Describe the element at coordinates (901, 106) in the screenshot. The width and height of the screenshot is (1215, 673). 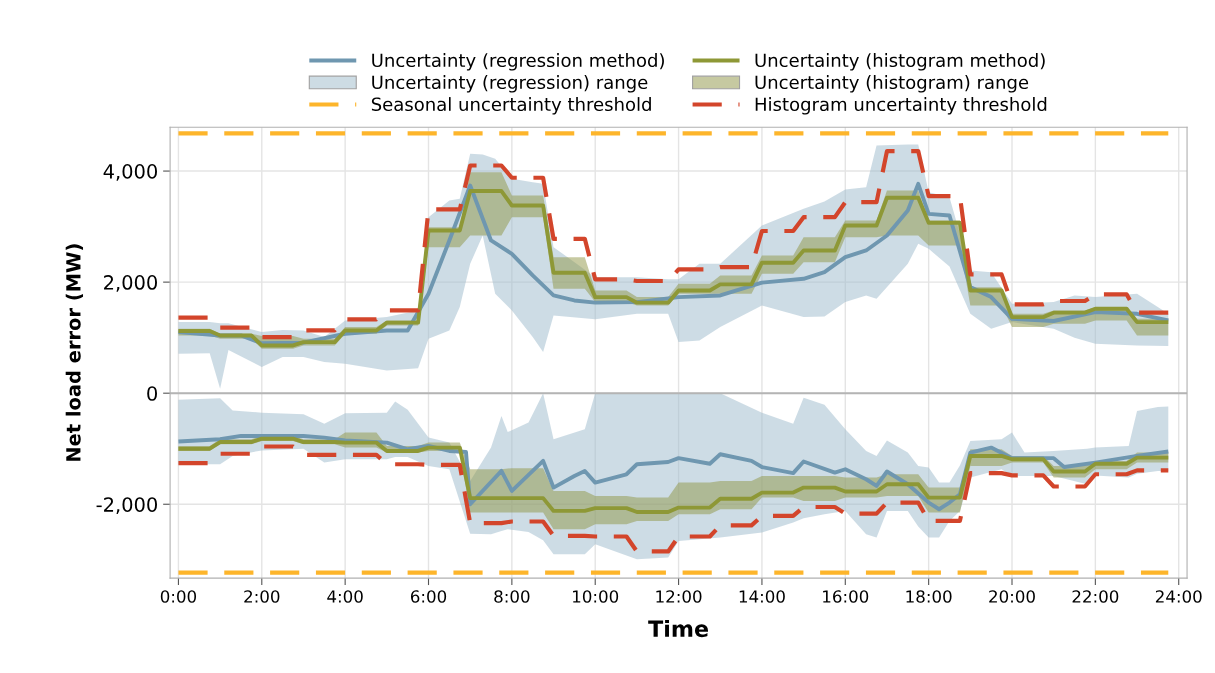
I see `legend-label: Histogram uncertainty threshold` at that location.